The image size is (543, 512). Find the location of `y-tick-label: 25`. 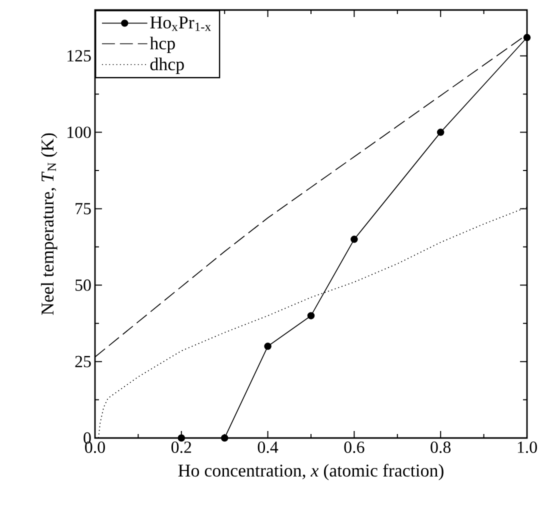

y-tick-label: 25 is located at coordinates (83, 362).